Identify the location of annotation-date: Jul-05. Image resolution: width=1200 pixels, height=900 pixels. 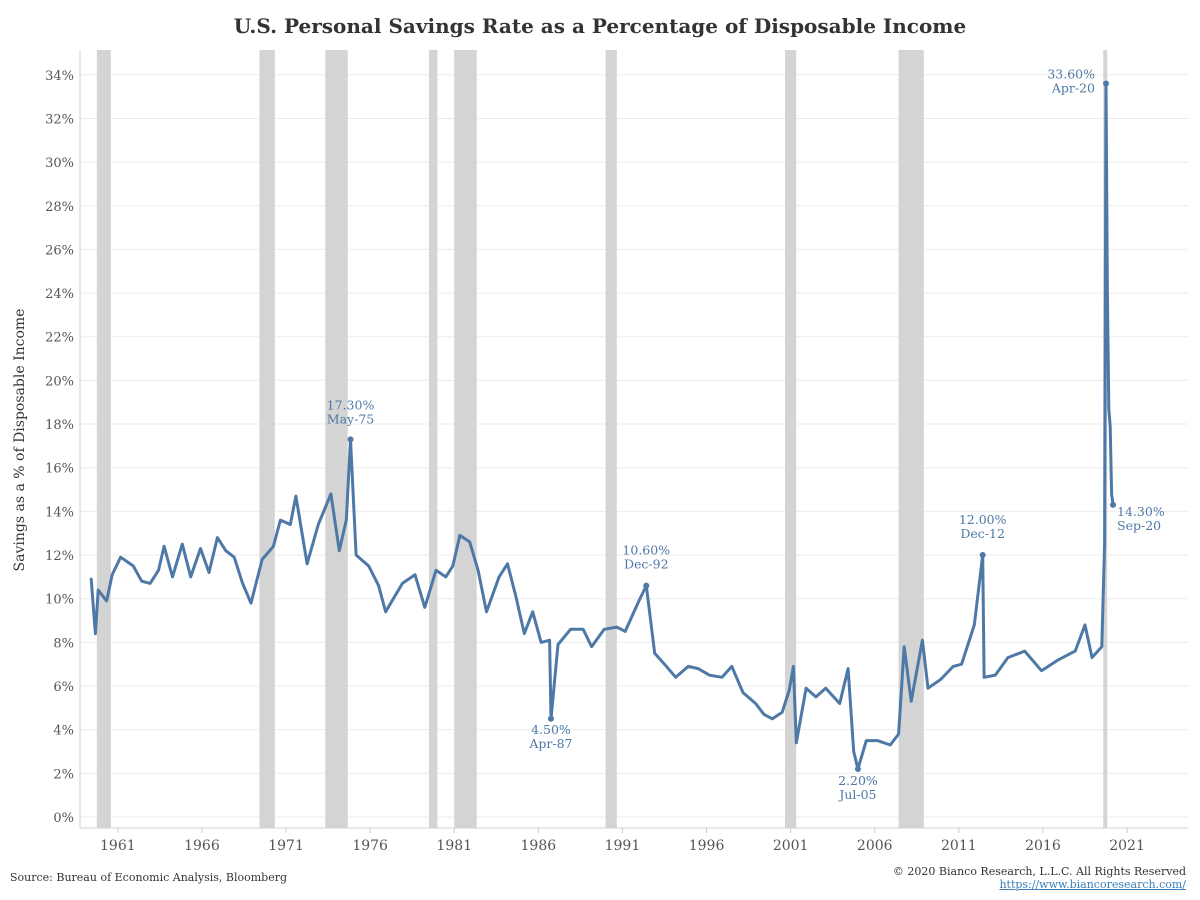
(856, 794).